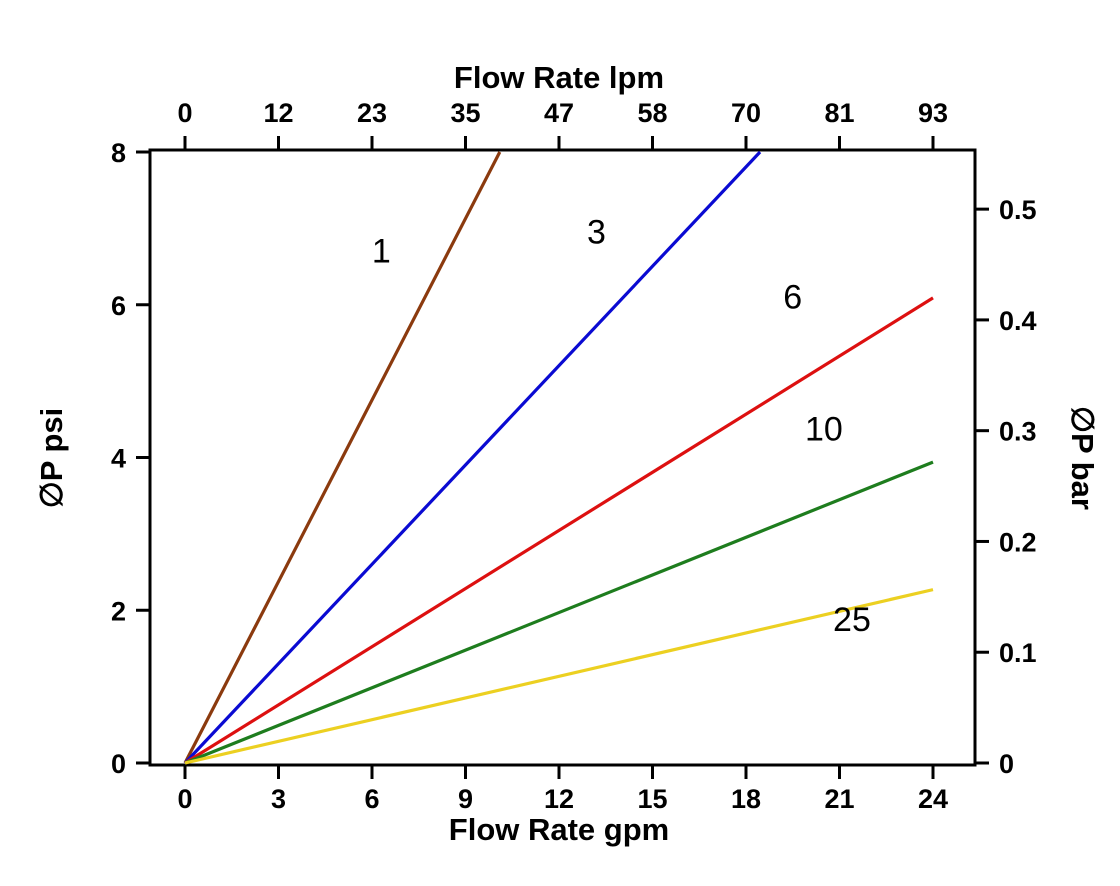  Describe the element at coordinates (118, 153) in the screenshot. I see `left-tick-label: 8` at that location.